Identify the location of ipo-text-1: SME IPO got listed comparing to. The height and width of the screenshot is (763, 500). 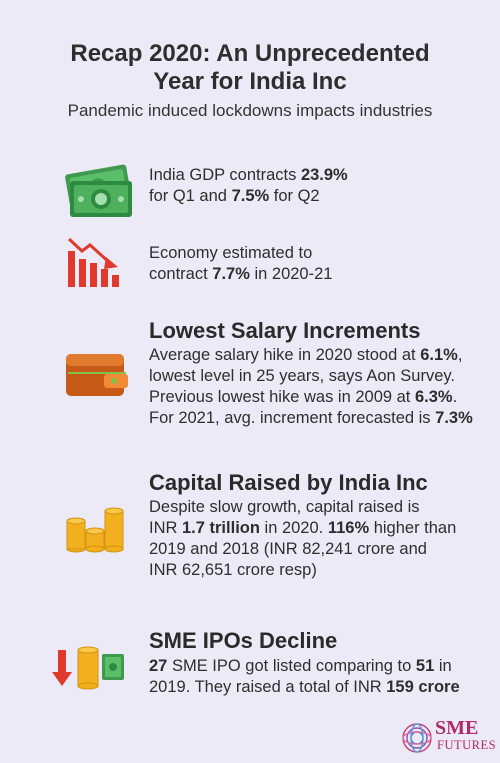
(291, 666).